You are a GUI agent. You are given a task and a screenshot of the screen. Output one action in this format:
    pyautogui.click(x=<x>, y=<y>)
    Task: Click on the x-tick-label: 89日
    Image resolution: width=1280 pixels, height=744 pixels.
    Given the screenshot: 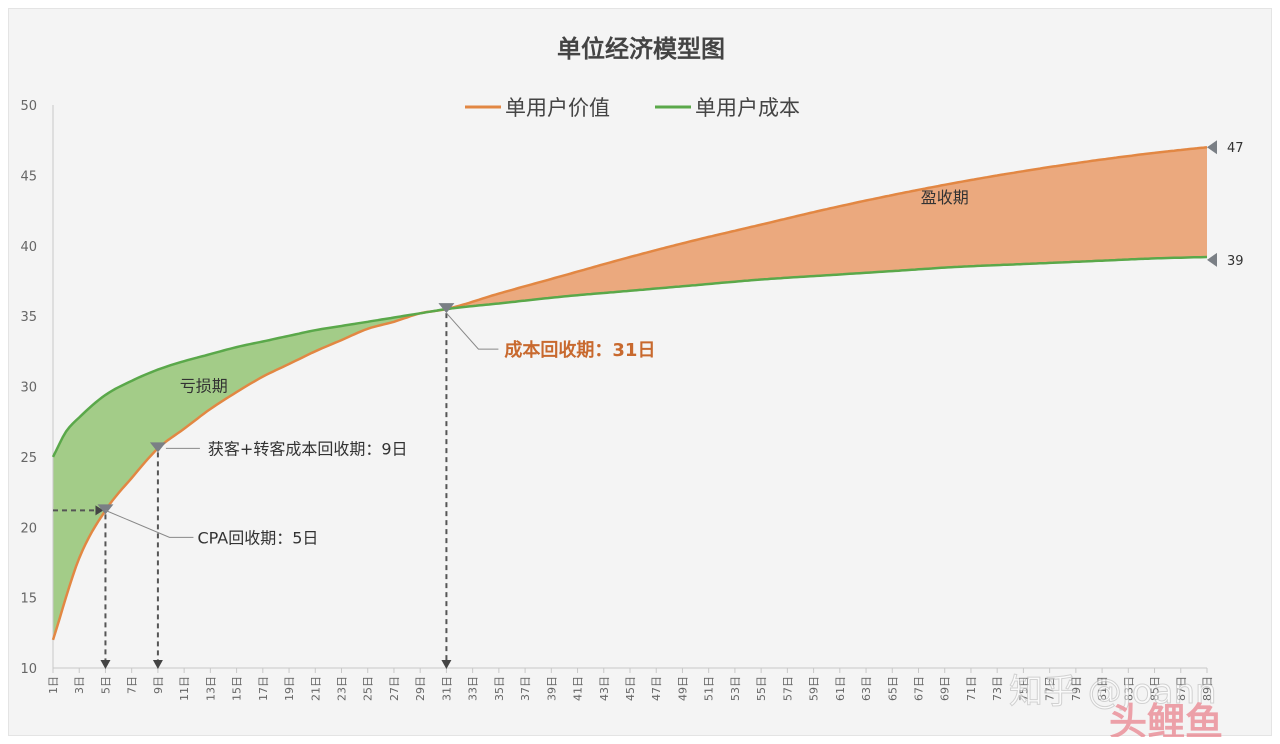 What is the action you would take?
    pyautogui.click(x=1207, y=688)
    